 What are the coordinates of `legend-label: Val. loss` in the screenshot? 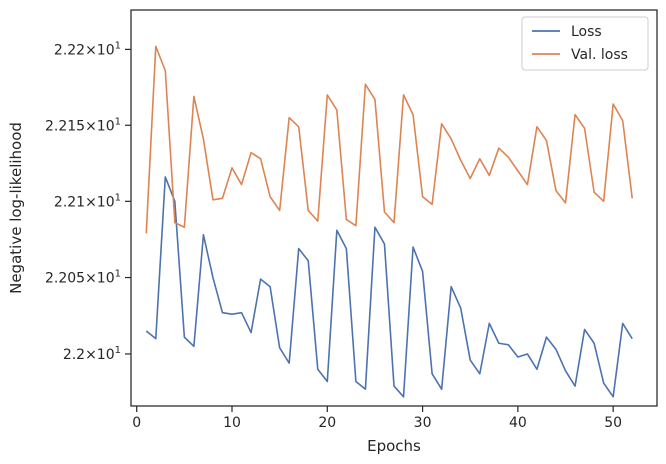 It's located at (599, 55).